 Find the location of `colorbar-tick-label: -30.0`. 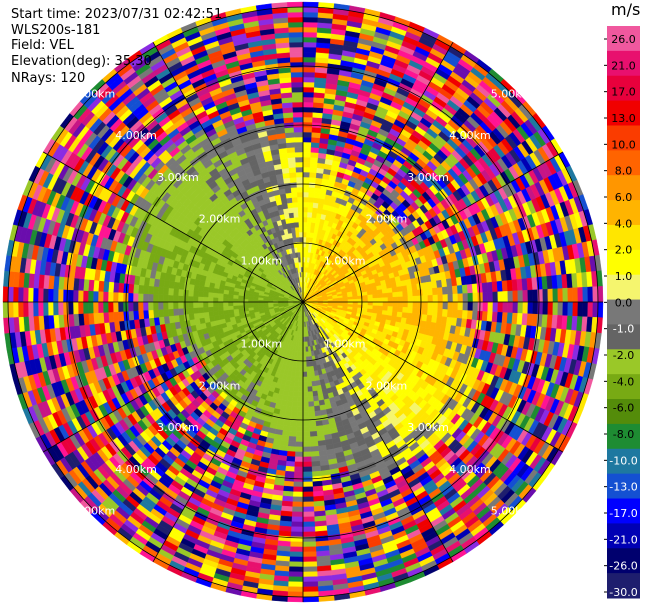

colorbar-tick-label: -30.0 is located at coordinates (623, 592).